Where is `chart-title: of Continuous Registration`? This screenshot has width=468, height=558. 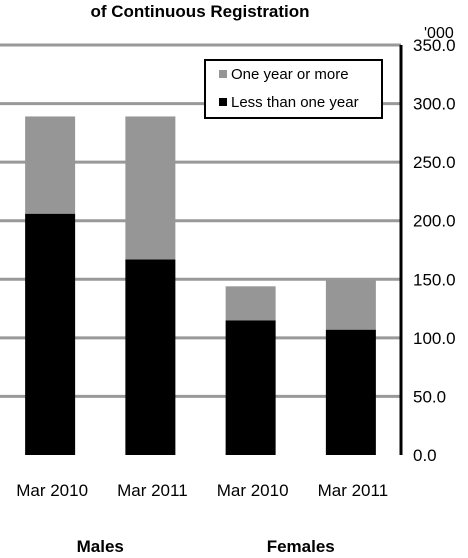
chart-title: of Continuous Registration is located at coordinates (199, 11).